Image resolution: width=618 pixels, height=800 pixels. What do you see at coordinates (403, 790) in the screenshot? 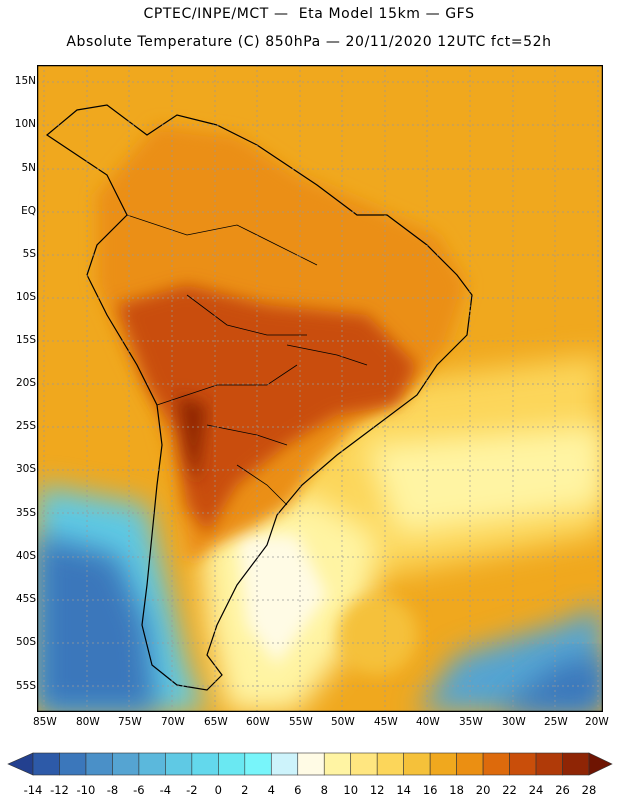
I see `colorbar-label: 14` at bounding box center [403, 790].